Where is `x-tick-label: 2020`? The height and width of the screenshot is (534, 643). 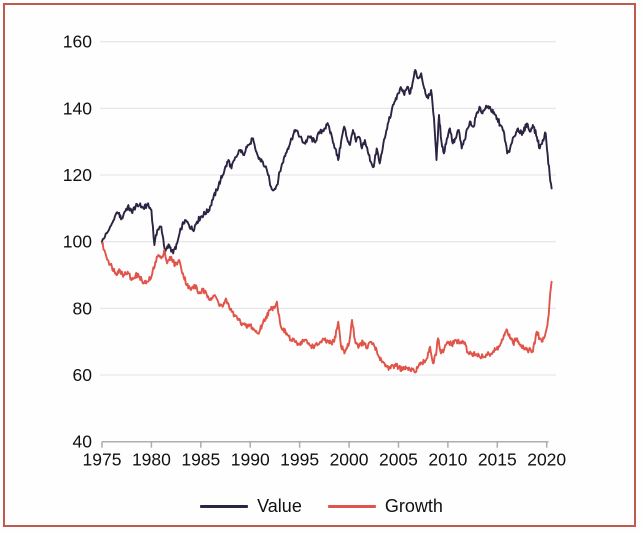
x-tick-label: 2020 is located at coordinates (546, 460).